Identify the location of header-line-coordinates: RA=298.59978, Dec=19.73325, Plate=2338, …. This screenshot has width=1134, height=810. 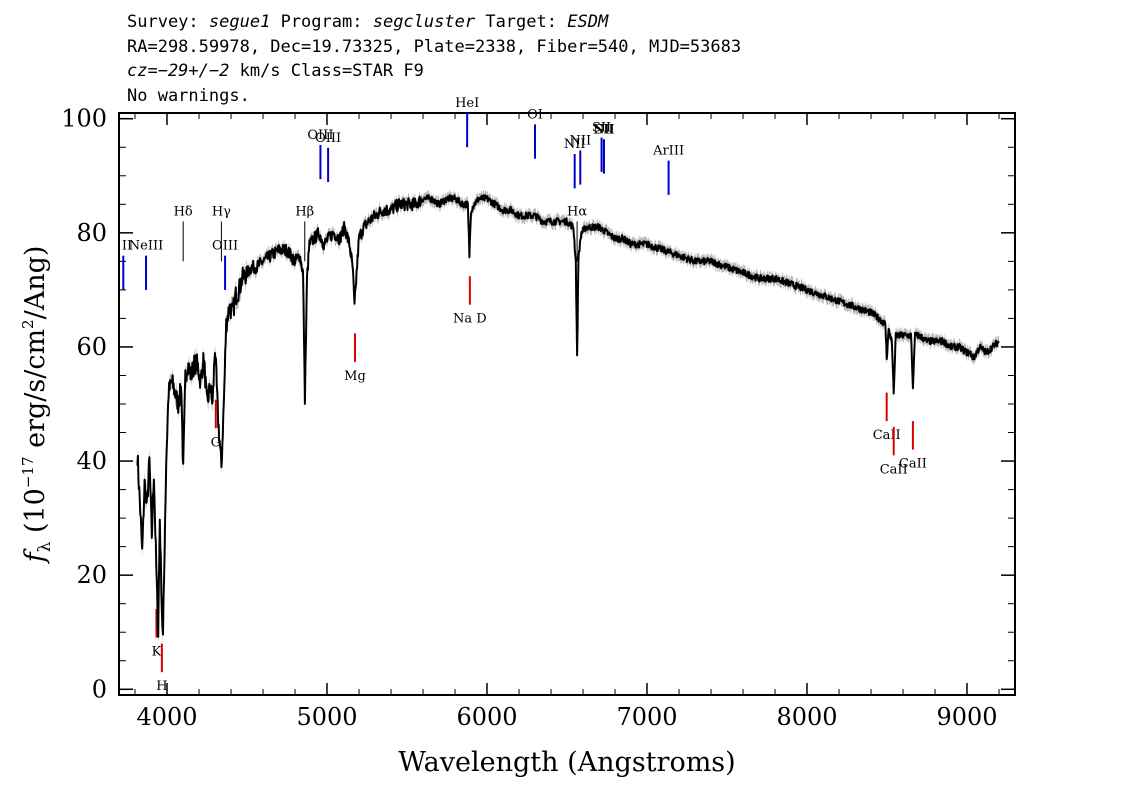
(434, 46).